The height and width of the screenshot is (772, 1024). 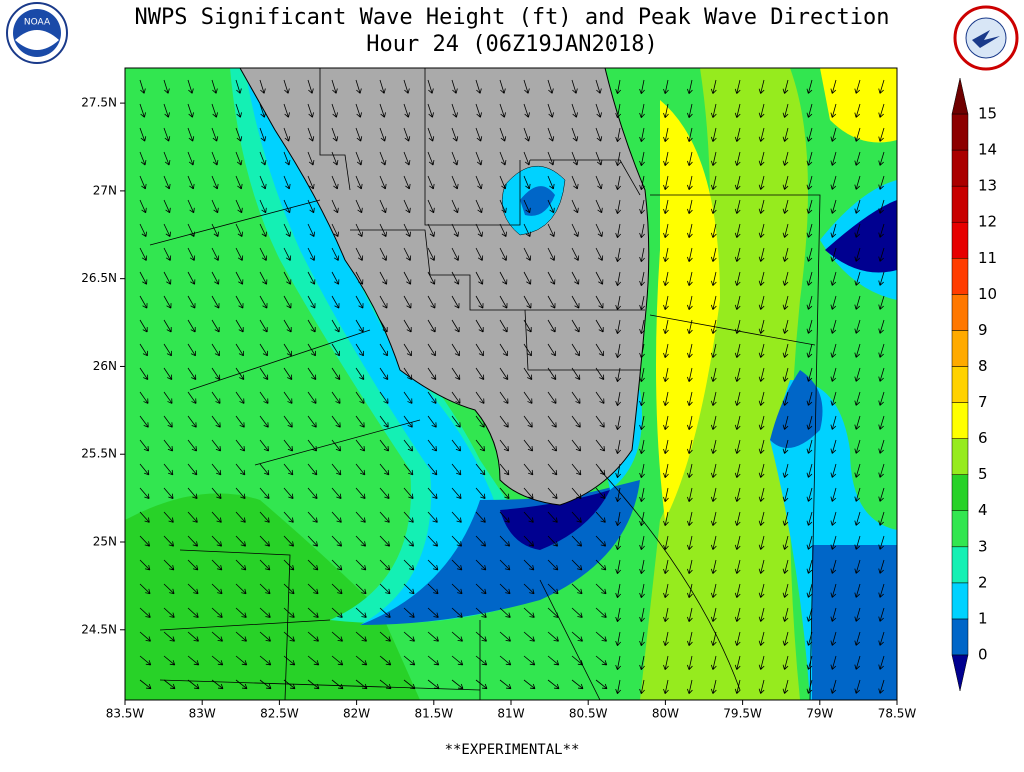 I want to click on y-tick-label: 24.5N, so click(x=99, y=629).